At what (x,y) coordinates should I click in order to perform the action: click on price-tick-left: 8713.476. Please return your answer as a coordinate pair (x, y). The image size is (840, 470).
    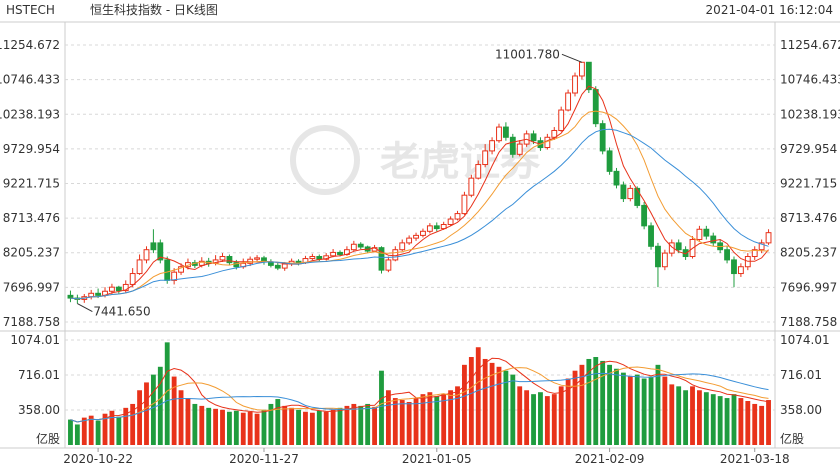
    Looking at the image, I should click on (31, 218).